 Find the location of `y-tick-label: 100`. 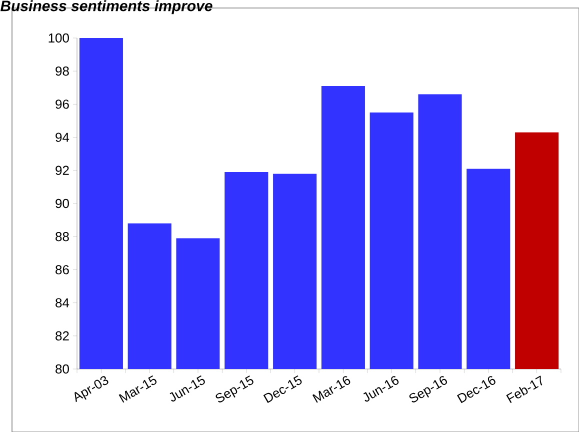

y-tick-label: 100 is located at coordinates (58, 38).